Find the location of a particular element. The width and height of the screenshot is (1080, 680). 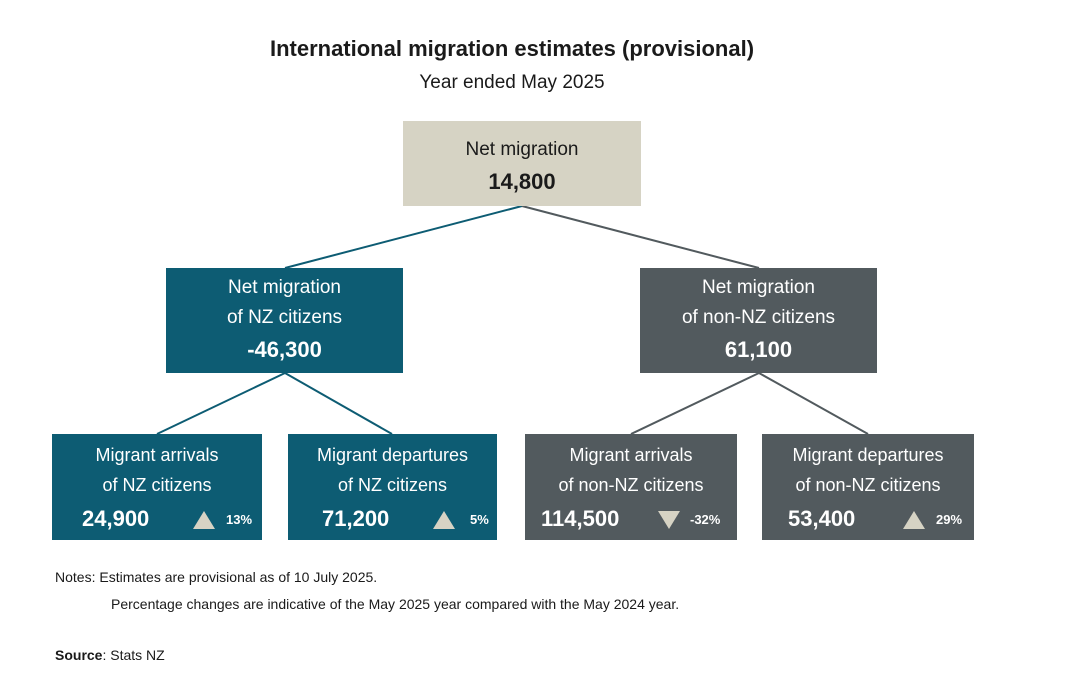

nz-arrivals-label-line1: Migrant arrivals is located at coordinates (157, 455).